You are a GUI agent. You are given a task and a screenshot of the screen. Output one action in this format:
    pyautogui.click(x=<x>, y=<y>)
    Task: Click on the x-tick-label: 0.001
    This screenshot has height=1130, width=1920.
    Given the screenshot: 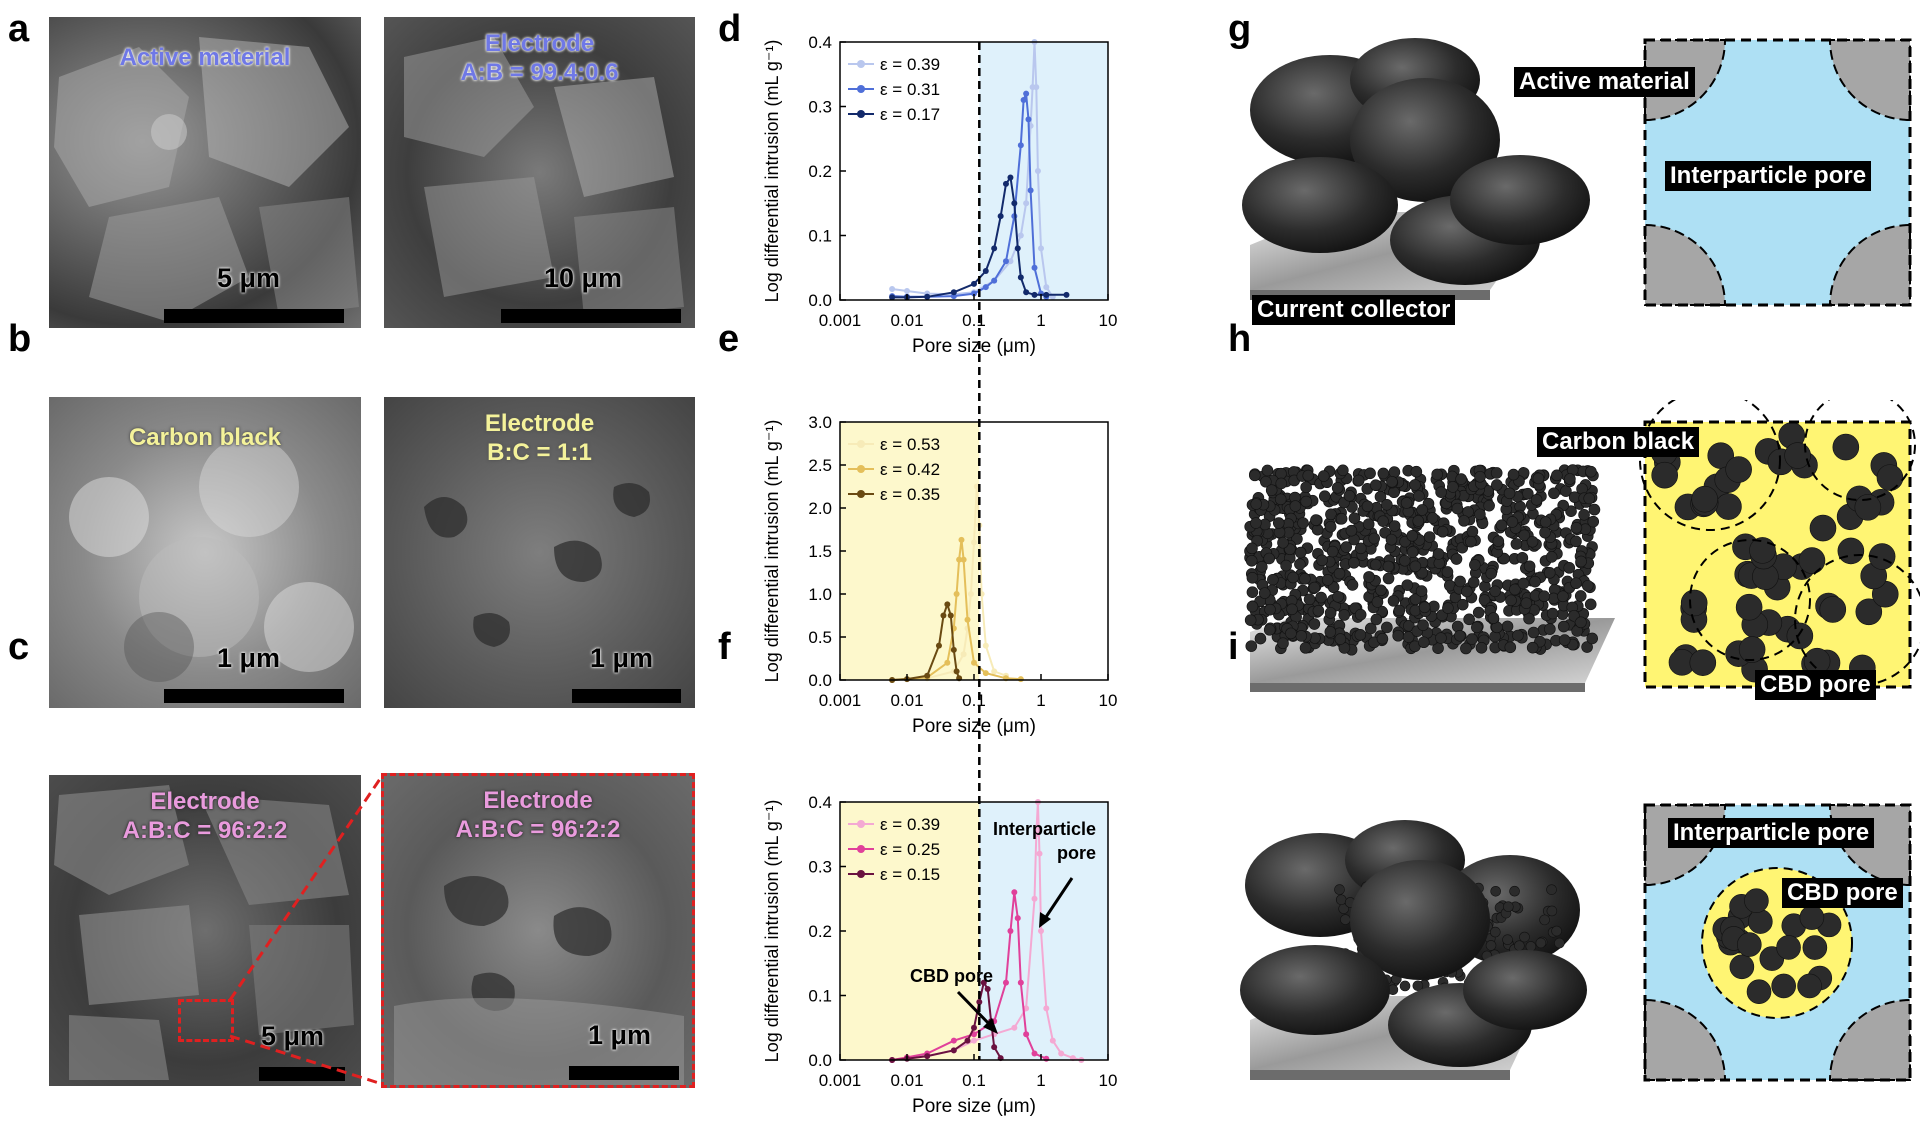 What is the action you would take?
    pyautogui.click(x=840, y=320)
    